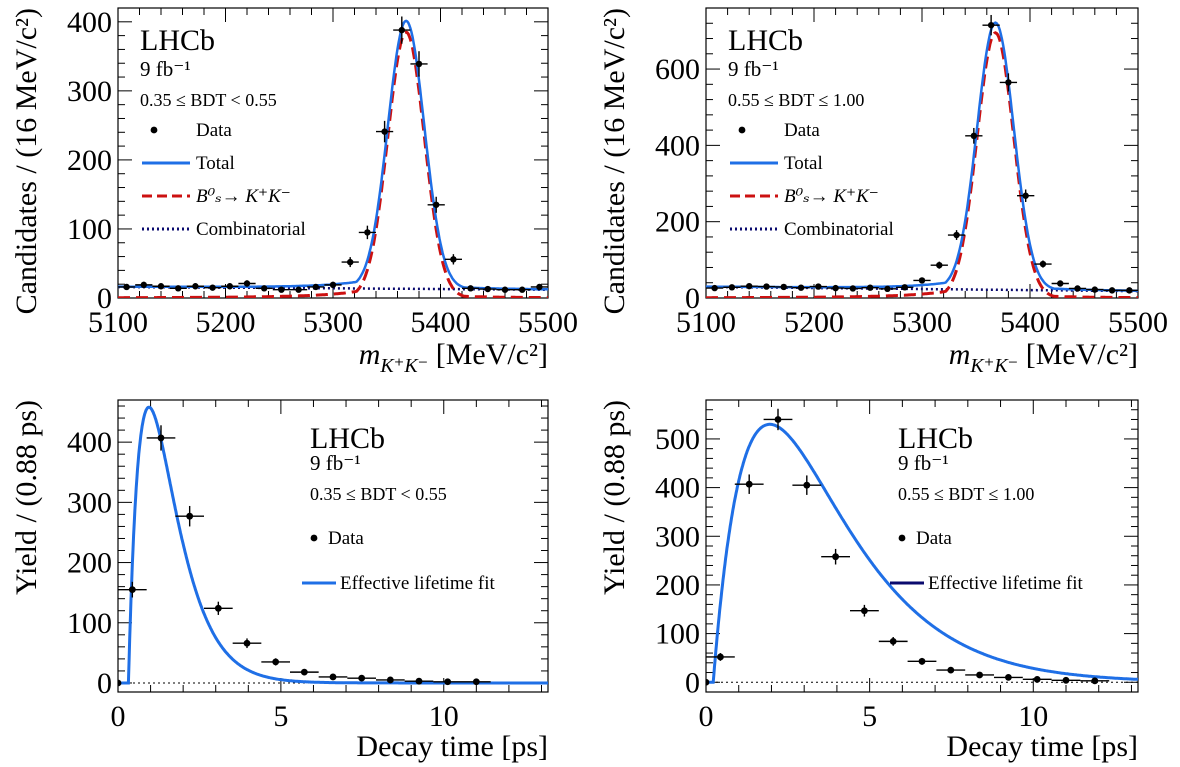 Image resolution: width=1180 pixels, height=767 pixels. What do you see at coordinates (333, 322) in the screenshot?
I see `x-tick-label: 5300` at bounding box center [333, 322].